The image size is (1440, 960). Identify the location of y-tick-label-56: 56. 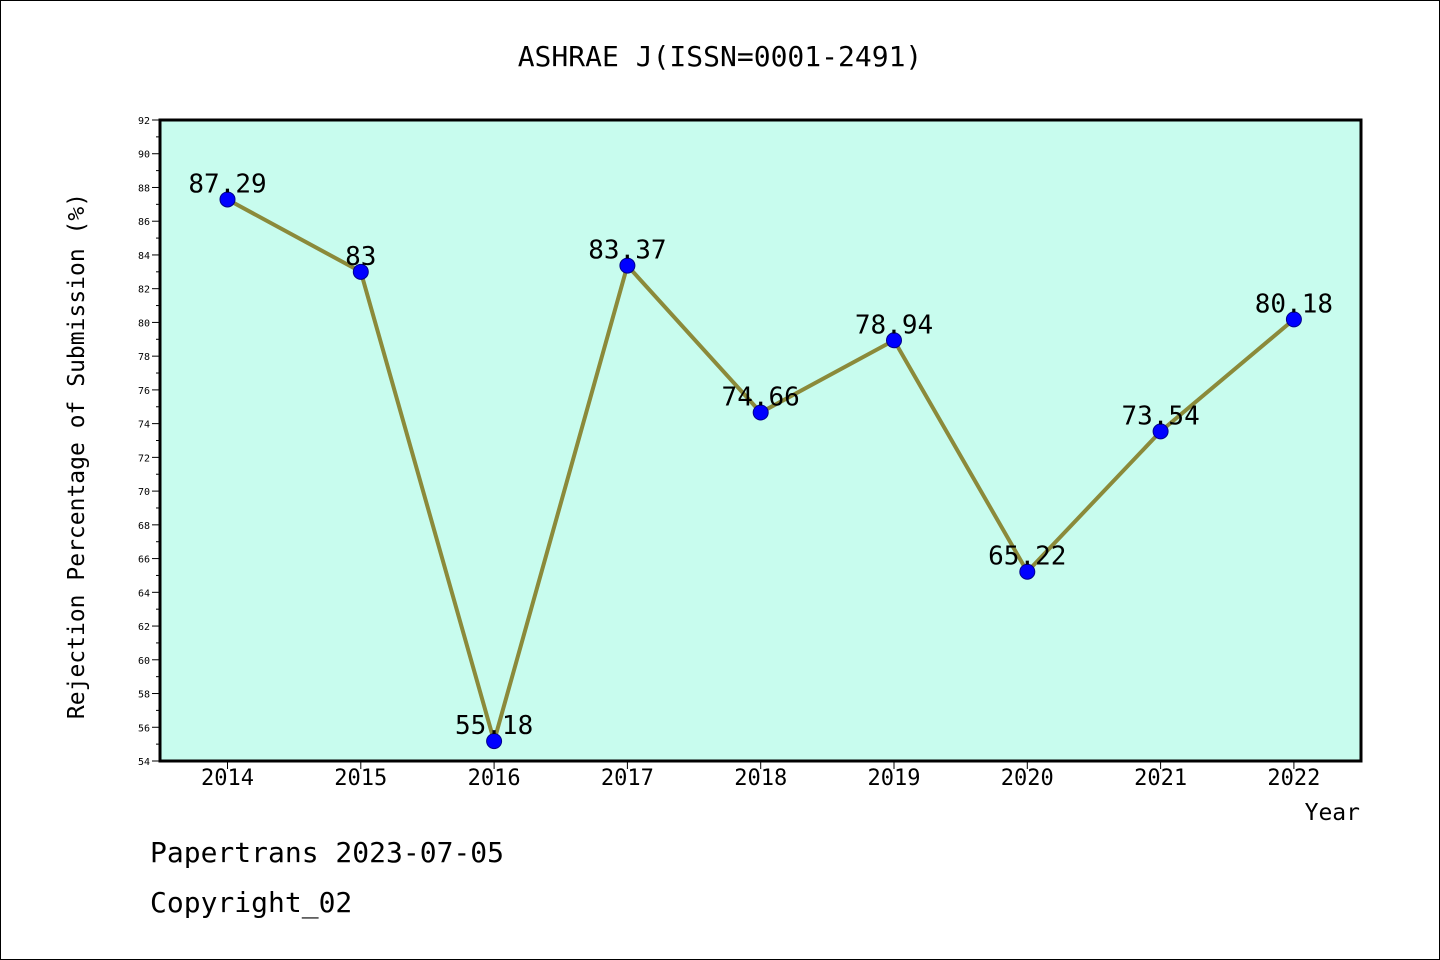
(144, 728).